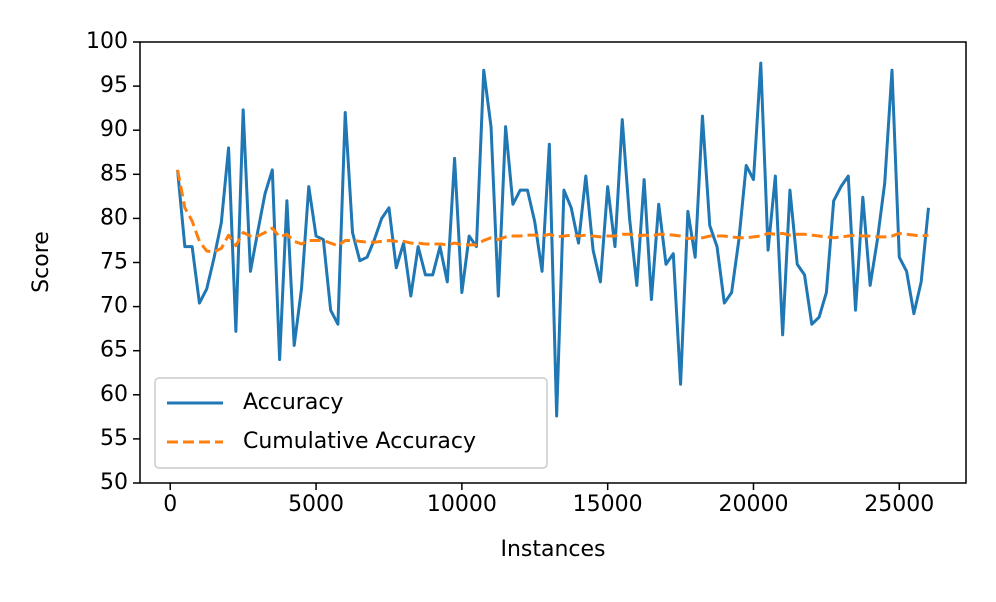 This screenshot has width=996, height=602. What do you see at coordinates (552, 549) in the screenshot?
I see `x-axis-label: Instances` at bounding box center [552, 549].